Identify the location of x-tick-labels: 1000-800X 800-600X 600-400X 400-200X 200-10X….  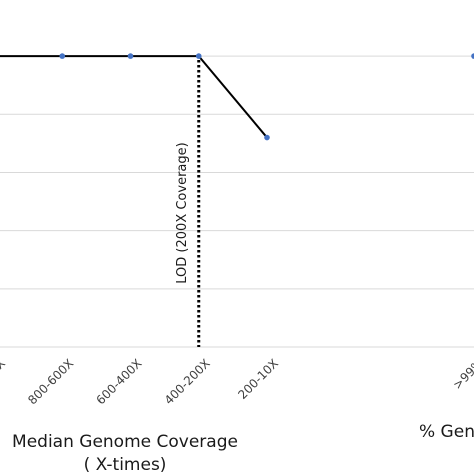
(237, 384).